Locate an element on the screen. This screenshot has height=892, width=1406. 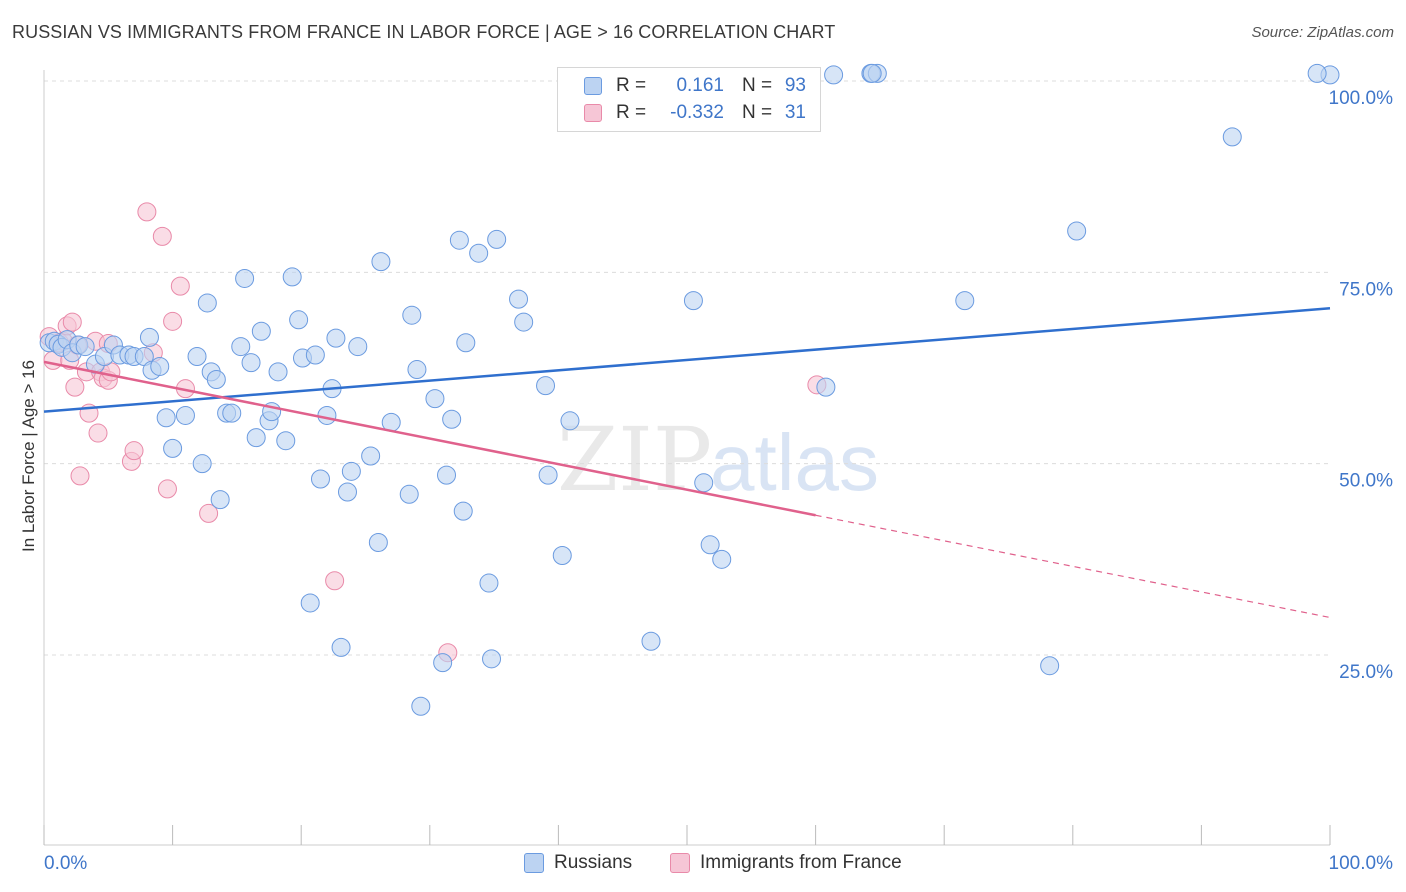
trend-line-russians is located at coordinates (687, 360).